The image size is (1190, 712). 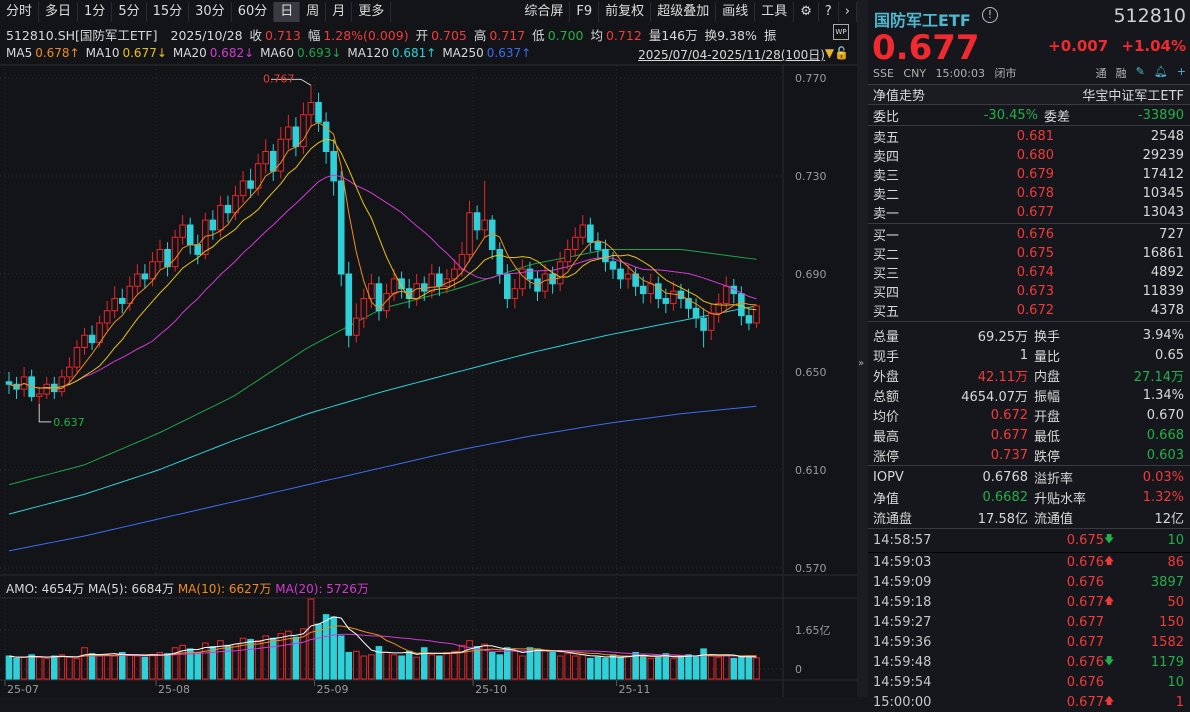 What do you see at coordinates (313, 12) in the screenshot?
I see `period-tab-8: 周` at bounding box center [313, 12].